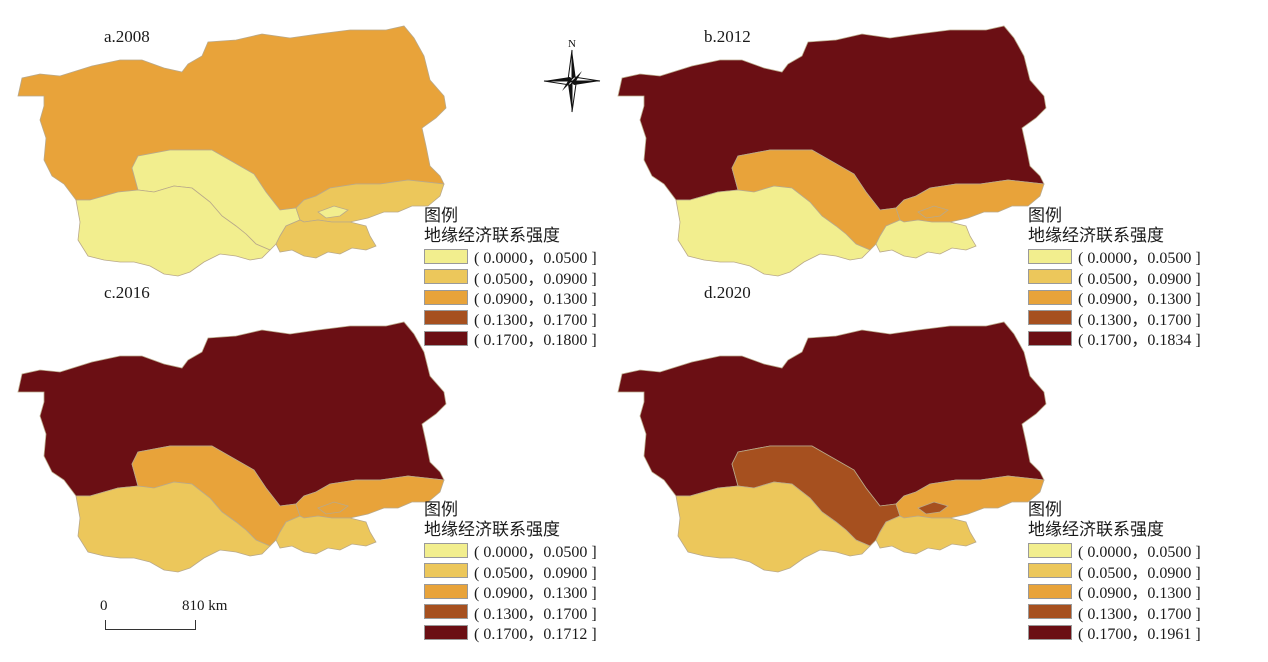  I want to click on panel-title: d.2020, so click(727, 292).